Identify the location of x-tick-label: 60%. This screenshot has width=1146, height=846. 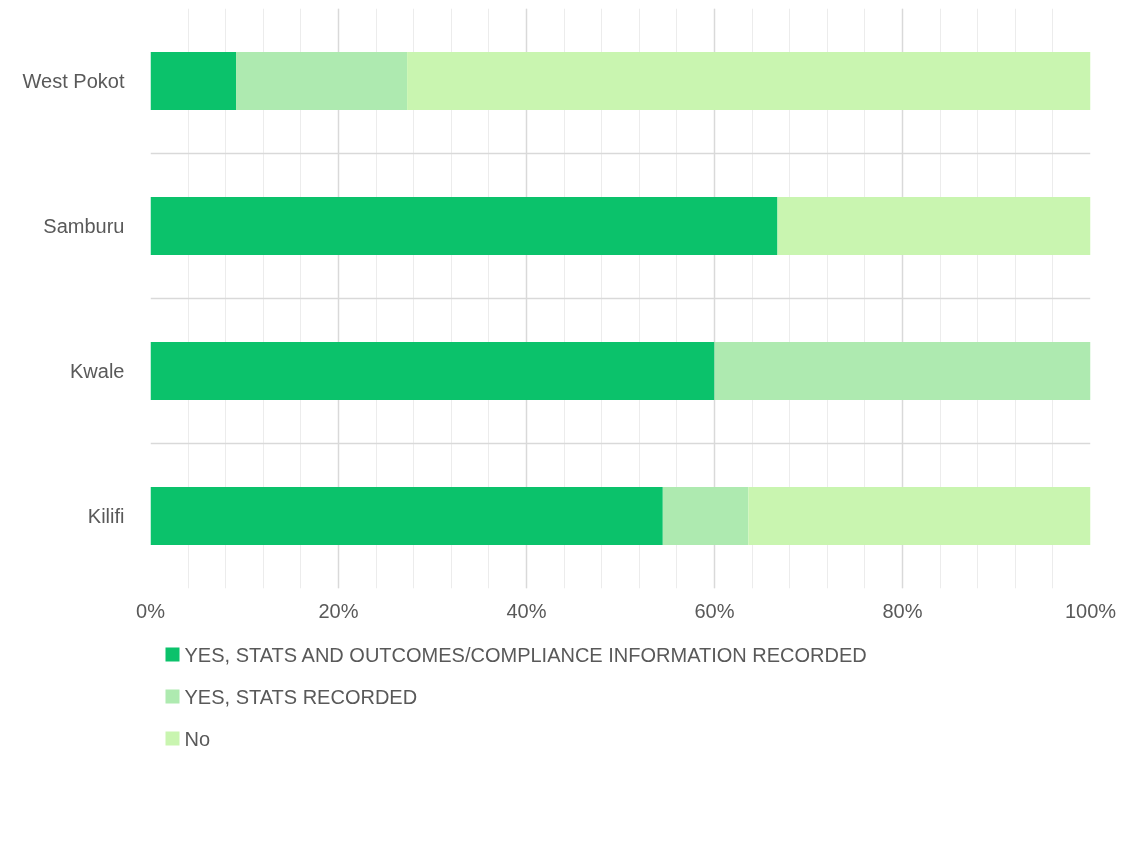
(714, 610).